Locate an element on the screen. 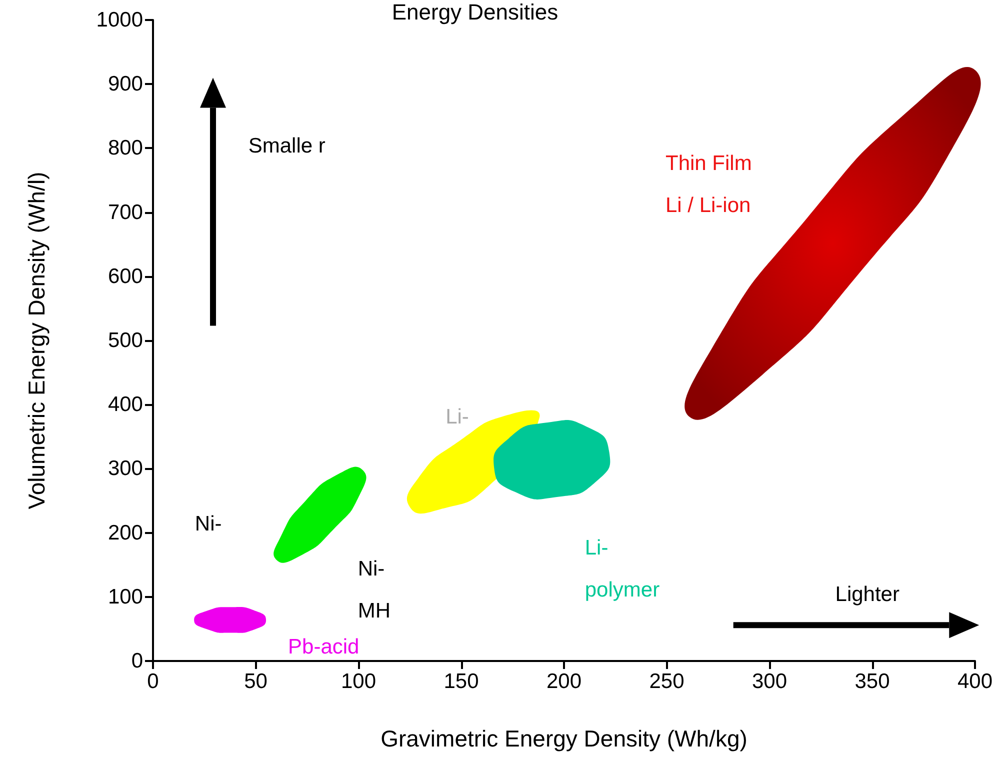  y-tick-label: 400 is located at coordinates (125, 404).